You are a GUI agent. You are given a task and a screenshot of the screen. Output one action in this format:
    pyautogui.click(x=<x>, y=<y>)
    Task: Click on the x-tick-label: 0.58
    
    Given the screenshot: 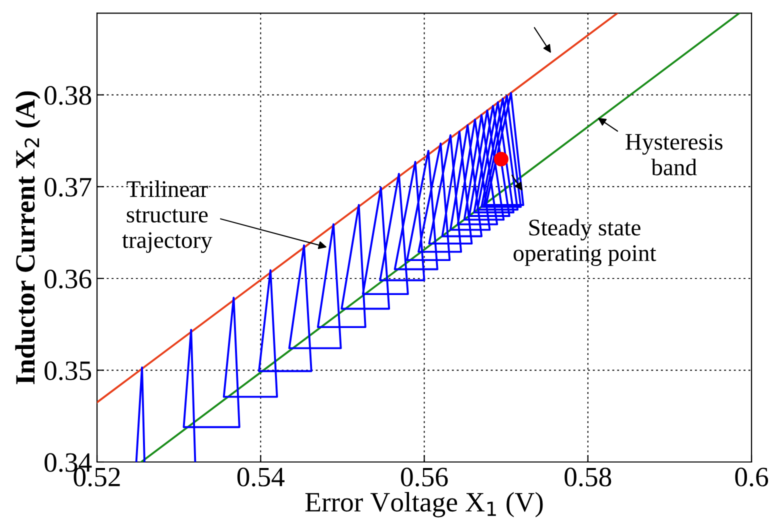 What is the action you would take?
    pyautogui.click(x=588, y=477)
    